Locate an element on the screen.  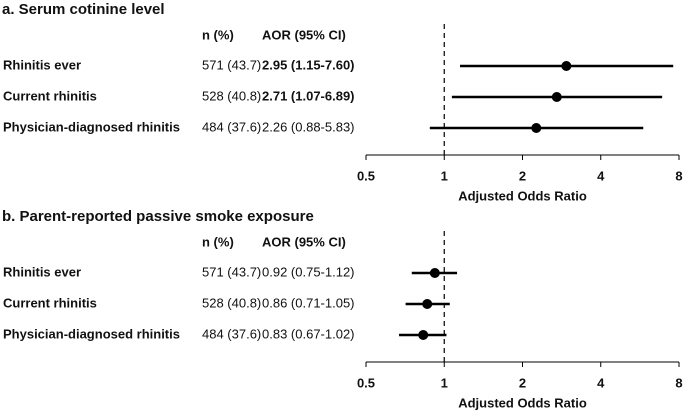
value-label: 0.83 (0.67-1.02) is located at coordinates (308, 333).